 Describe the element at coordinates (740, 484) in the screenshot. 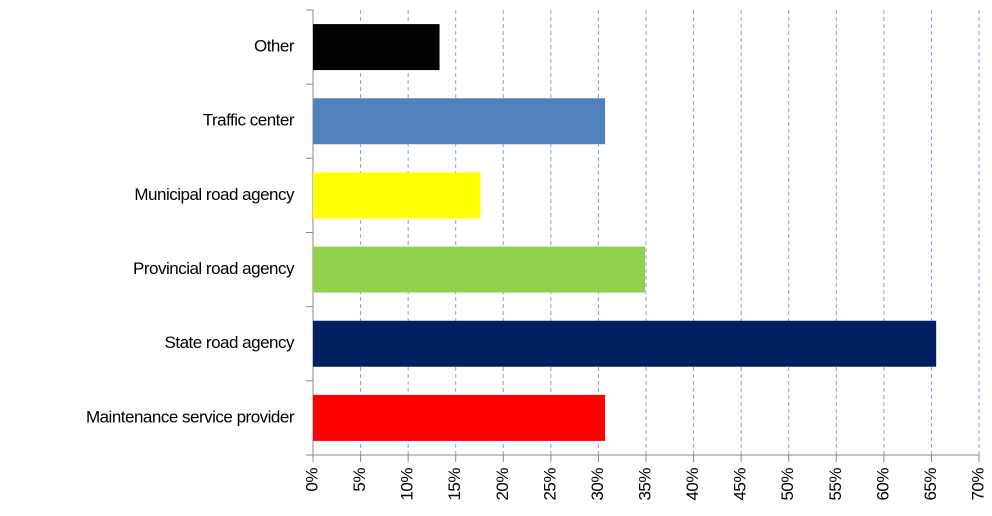

I see `x-tick-label: 45%` at that location.